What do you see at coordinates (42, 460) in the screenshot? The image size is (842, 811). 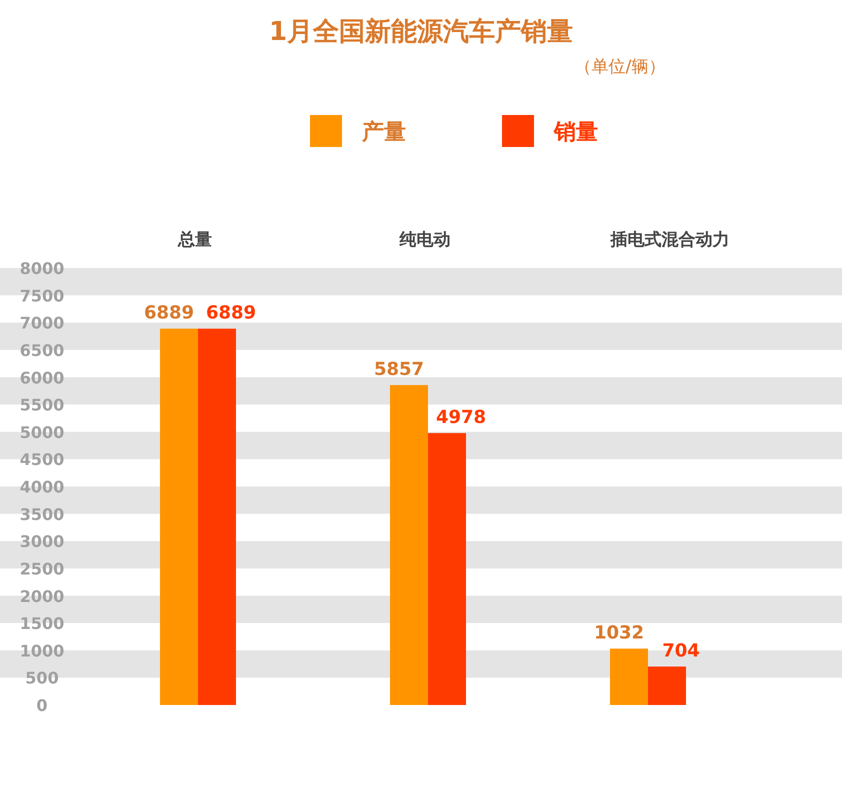 I see `y-tick-label: 4500` at bounding box center [42, 460].